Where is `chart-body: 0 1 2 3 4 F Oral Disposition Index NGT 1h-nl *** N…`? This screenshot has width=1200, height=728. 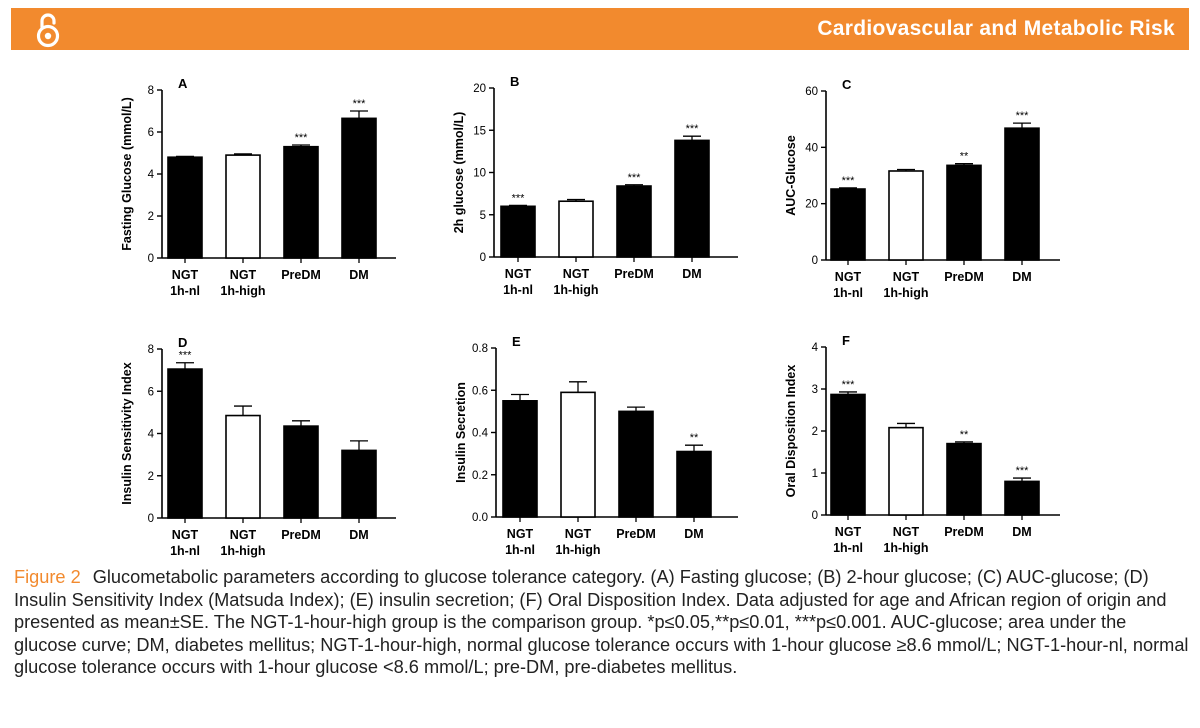 chart-body: 0 1 2 3 4 F Oral Disposition Index NGT 1h-nl *** N… is located at coordinates (922, 444).